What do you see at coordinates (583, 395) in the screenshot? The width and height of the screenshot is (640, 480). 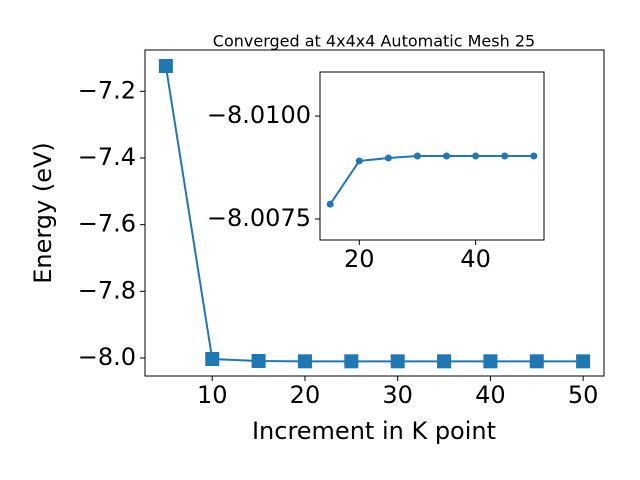 I see `x-tick-label: 50` at bounding box center [583, 395].